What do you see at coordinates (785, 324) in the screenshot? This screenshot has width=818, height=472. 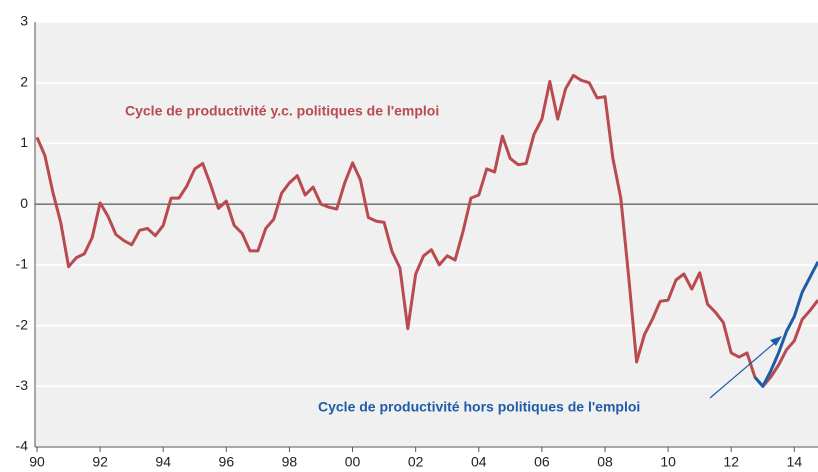 I see `series-line` at bounding box center [785, 324].